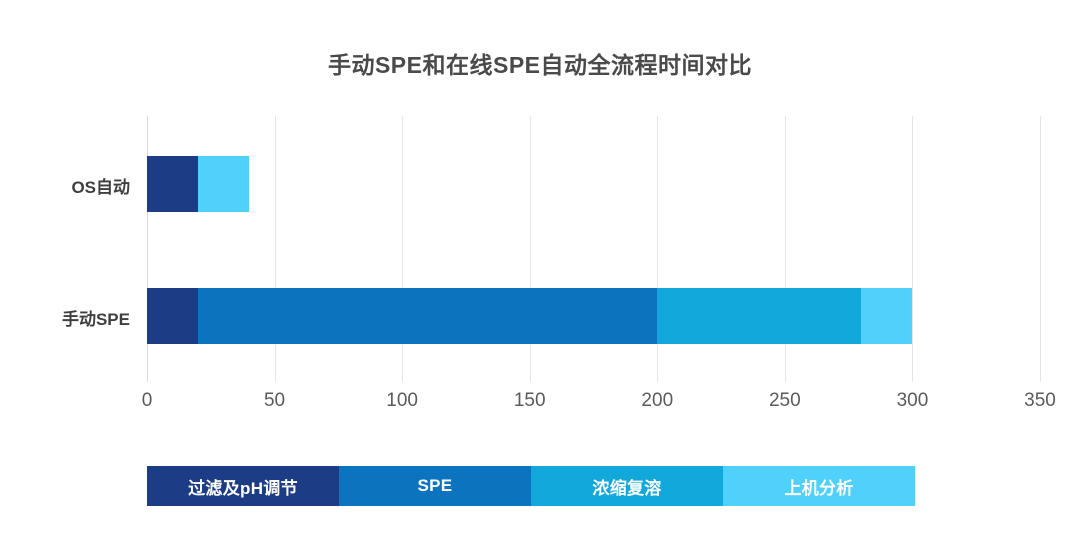  Describe the element at coordinates (529, 400) in the screenshot. I see `x-tick-label-150: 150` at that location.